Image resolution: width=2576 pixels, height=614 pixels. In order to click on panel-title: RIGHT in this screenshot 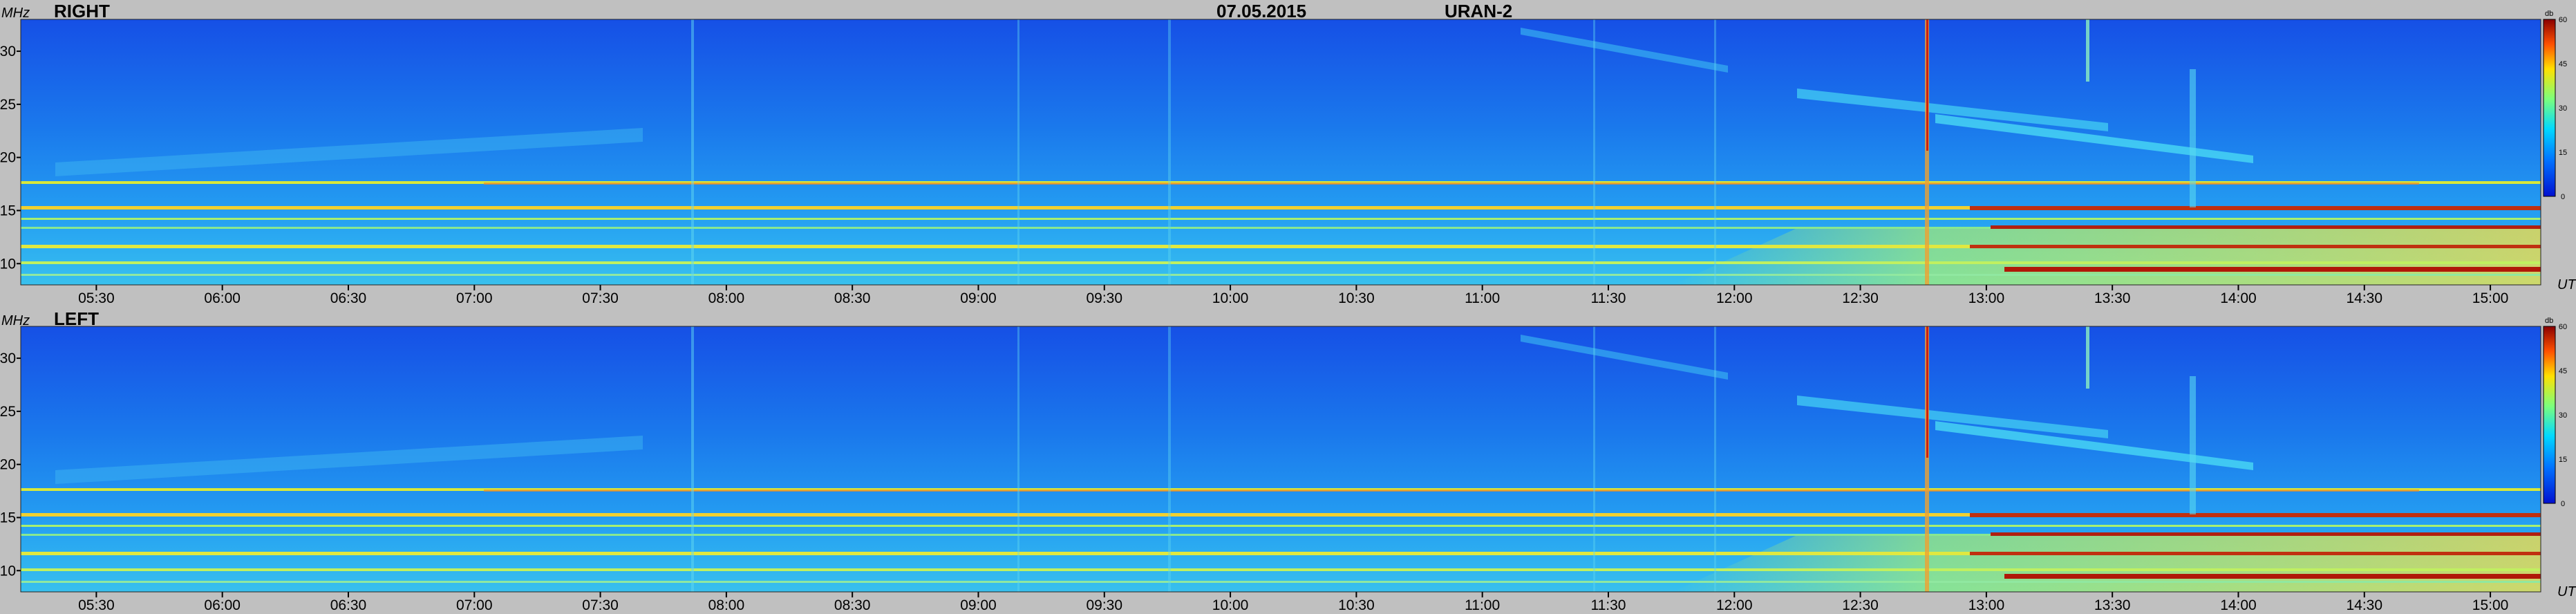, I will do `click(82, 11)`.